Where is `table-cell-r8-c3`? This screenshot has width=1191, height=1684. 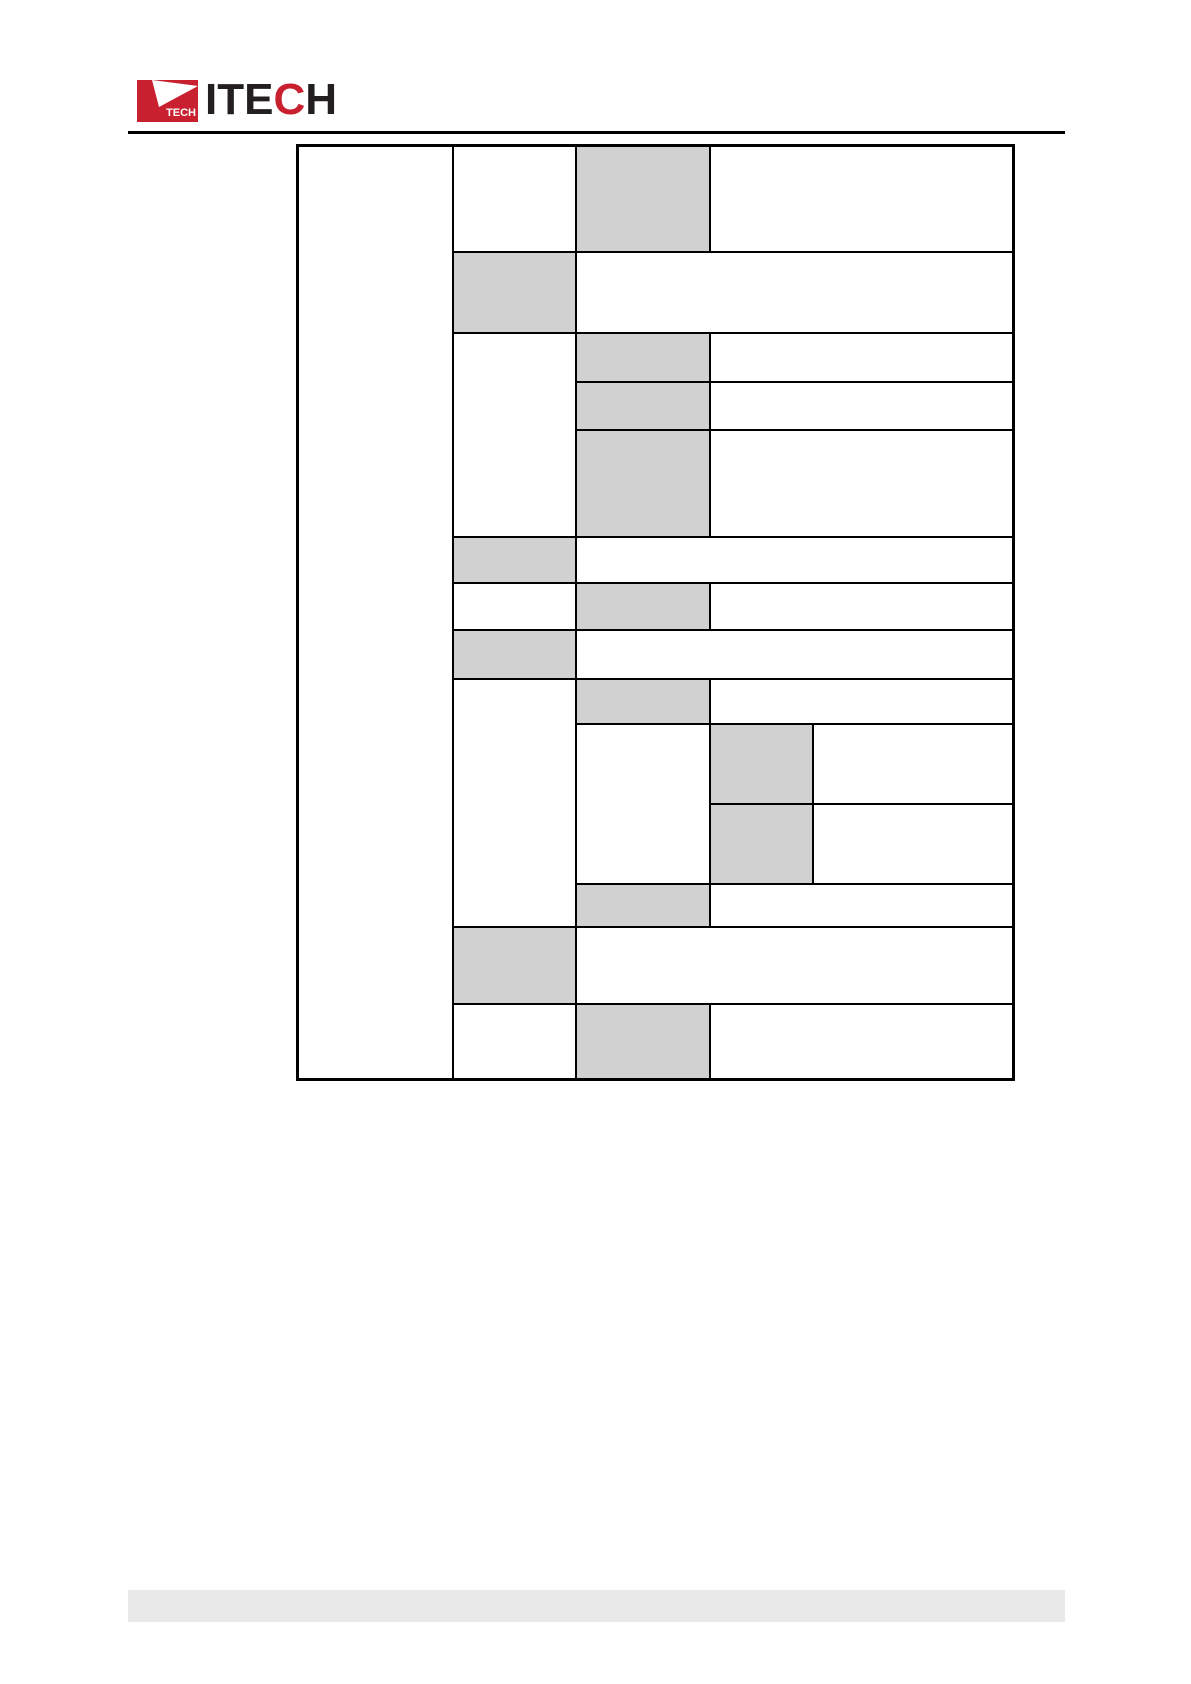
table-cell-r8-c3 is located at coordinates (794, 654).